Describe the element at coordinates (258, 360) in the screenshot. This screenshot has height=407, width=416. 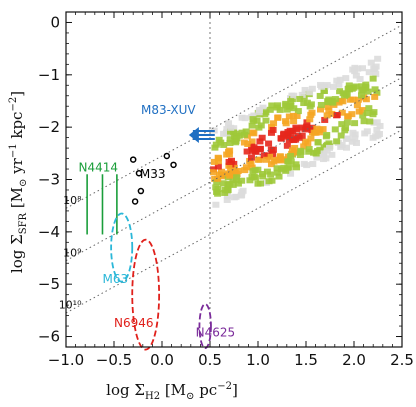
I see `x-tick-label: 1.0` at that location.